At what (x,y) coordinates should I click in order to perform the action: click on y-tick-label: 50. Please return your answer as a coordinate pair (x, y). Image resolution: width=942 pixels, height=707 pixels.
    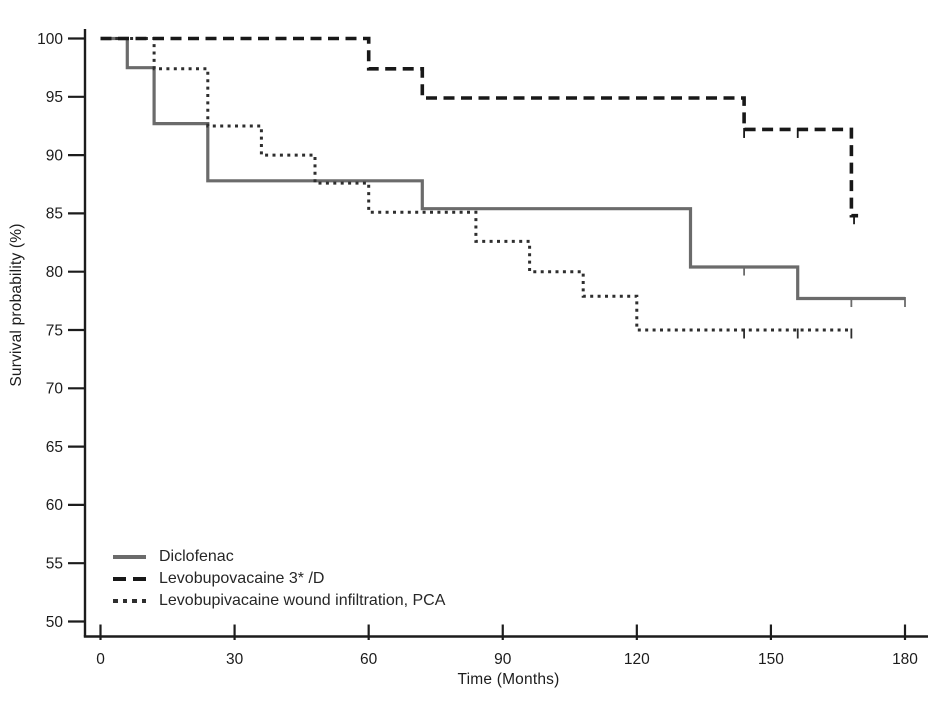
    Looking at the image, I should click on (55, 622).